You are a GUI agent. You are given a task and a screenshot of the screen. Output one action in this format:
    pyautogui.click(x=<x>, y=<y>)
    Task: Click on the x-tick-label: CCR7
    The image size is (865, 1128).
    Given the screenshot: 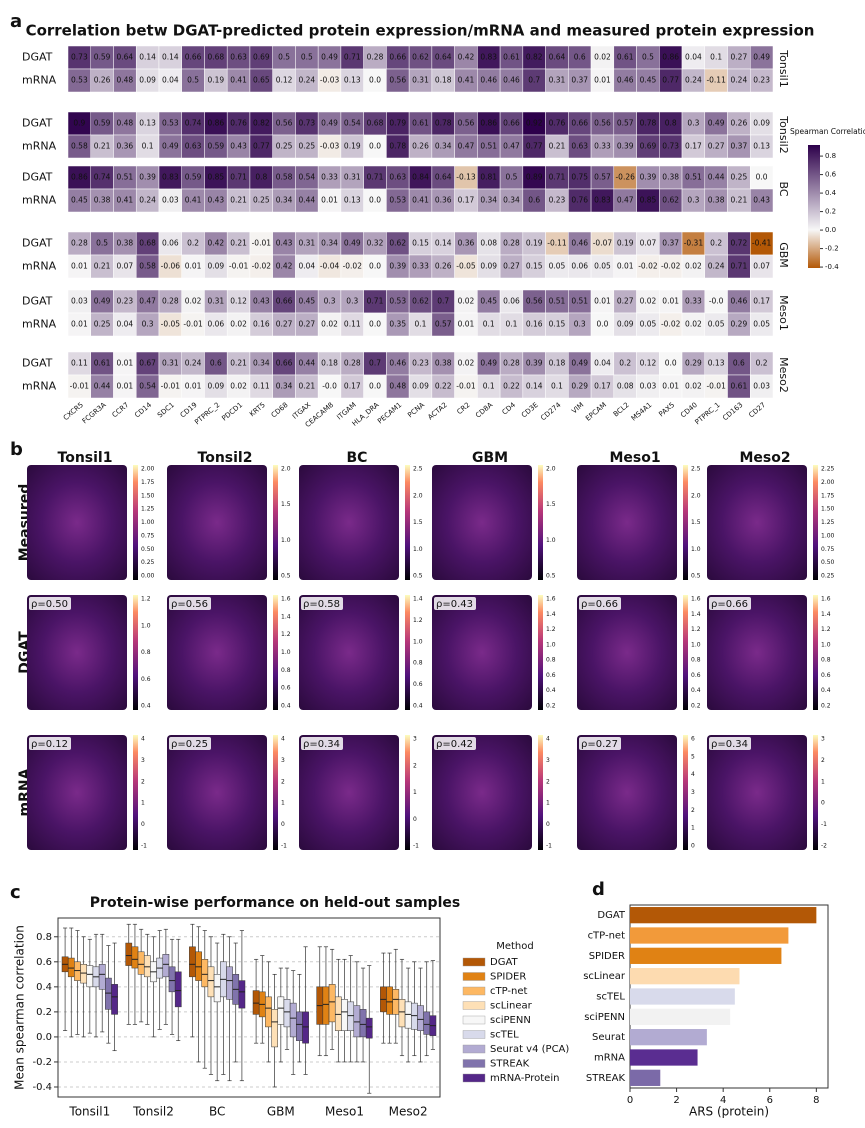 What is the action you would take?
    pyautogui.click(x=121, y=410)
    